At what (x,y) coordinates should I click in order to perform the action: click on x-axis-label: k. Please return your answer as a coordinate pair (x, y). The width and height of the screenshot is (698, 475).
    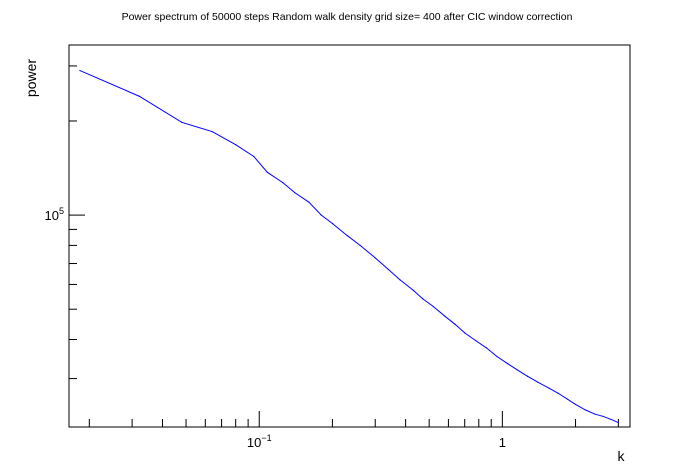
    Looking at the image, I should click on (622, 456).